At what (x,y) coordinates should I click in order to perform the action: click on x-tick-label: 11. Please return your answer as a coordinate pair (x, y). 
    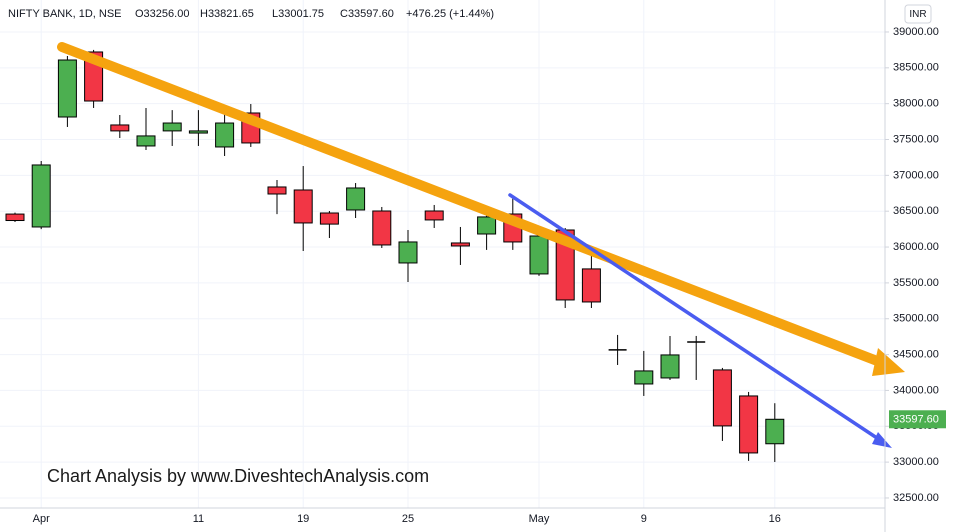
    Looking at the image, I should click on (198, 519).